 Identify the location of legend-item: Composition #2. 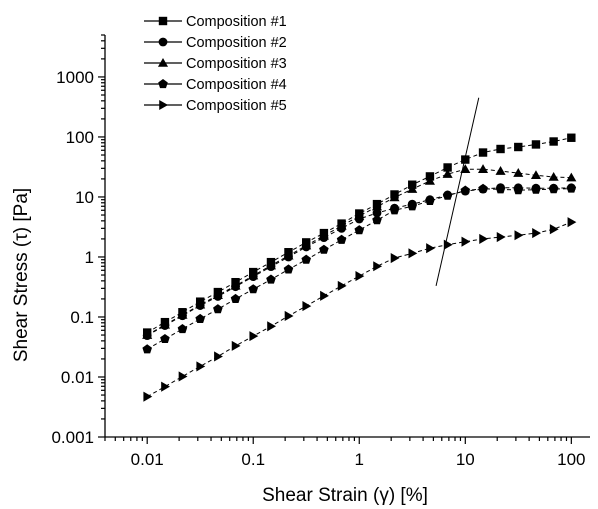
(215, 43).